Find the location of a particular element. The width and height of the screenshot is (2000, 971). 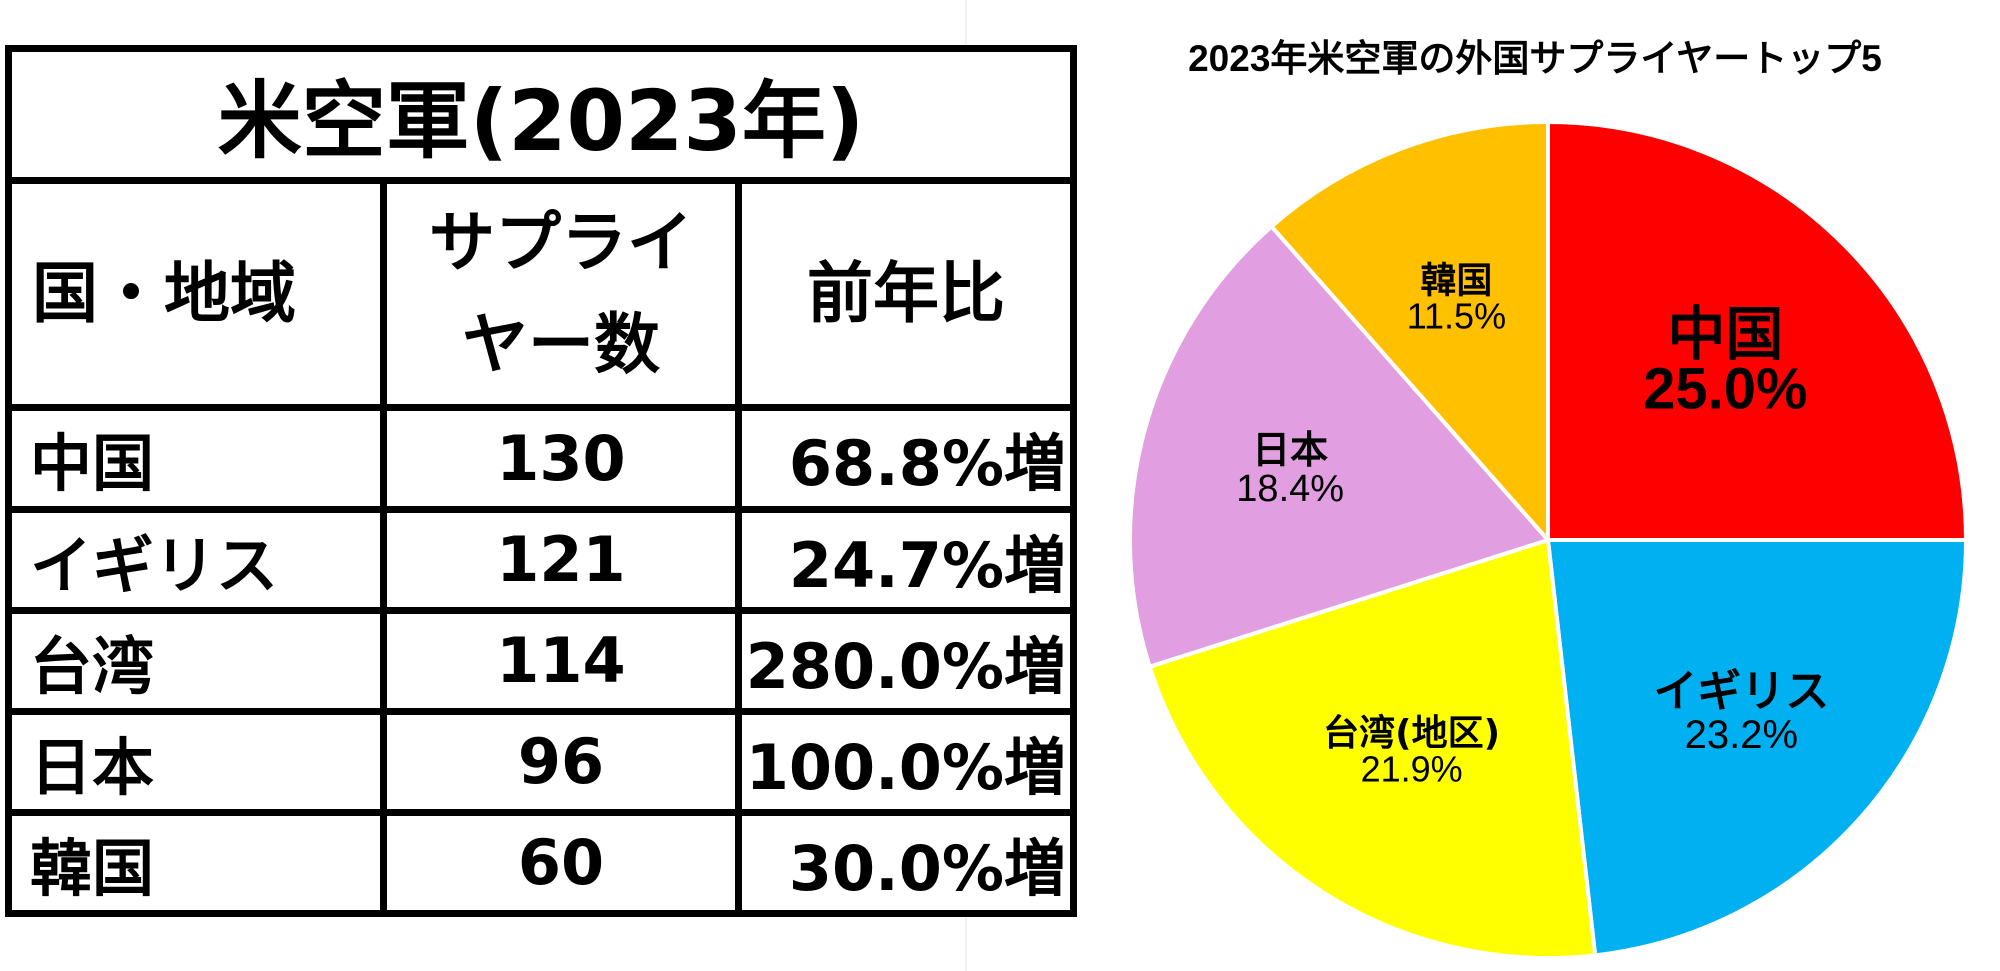

header-country: 国・地域 is located at coordinates (196, 294).